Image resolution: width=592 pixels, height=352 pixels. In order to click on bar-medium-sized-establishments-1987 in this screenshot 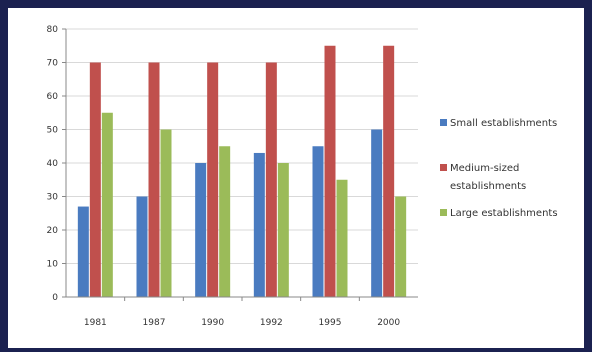, I will do `click(154, 179)`.